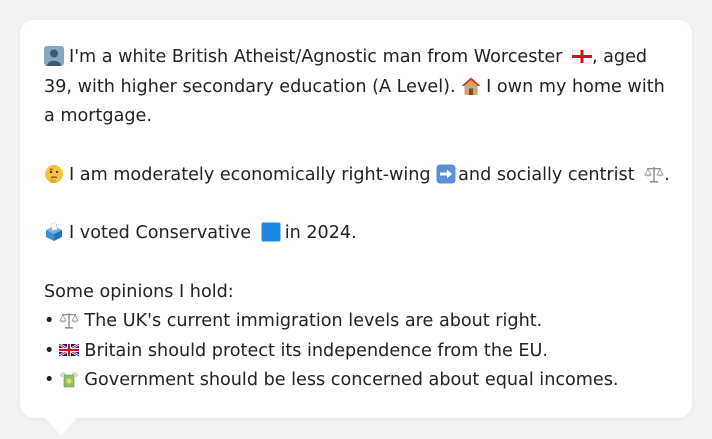 This screenshot has width=712, height=439. What do you see at coordinates (546, 174) in the screenshot?
I see `politics-text-b: and socially centrist` at bounding box center [546, 174].